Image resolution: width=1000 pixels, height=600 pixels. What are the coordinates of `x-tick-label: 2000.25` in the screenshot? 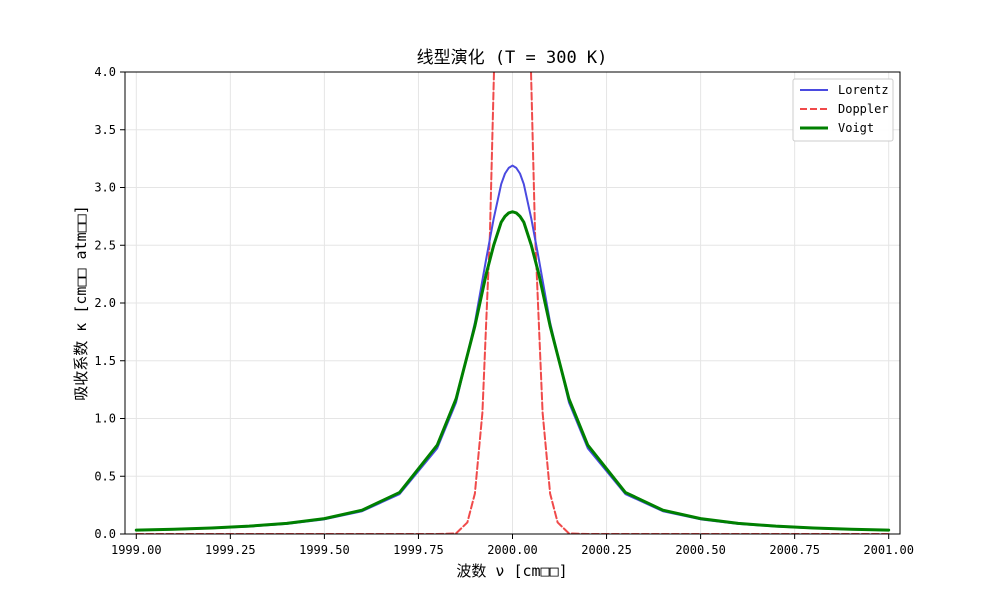 It's located at (606, 550).